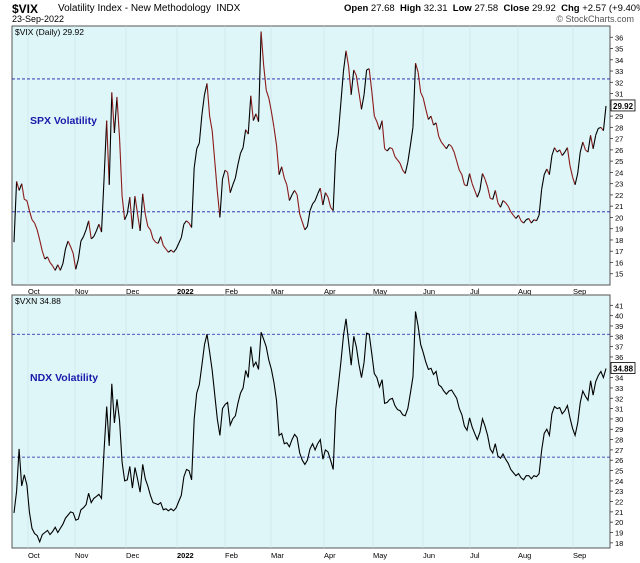 The image size is (640, 563). Describe the element at coordinates (619, 305) in the screenshot. I see `ndx-ytick-label: 41` at that location.